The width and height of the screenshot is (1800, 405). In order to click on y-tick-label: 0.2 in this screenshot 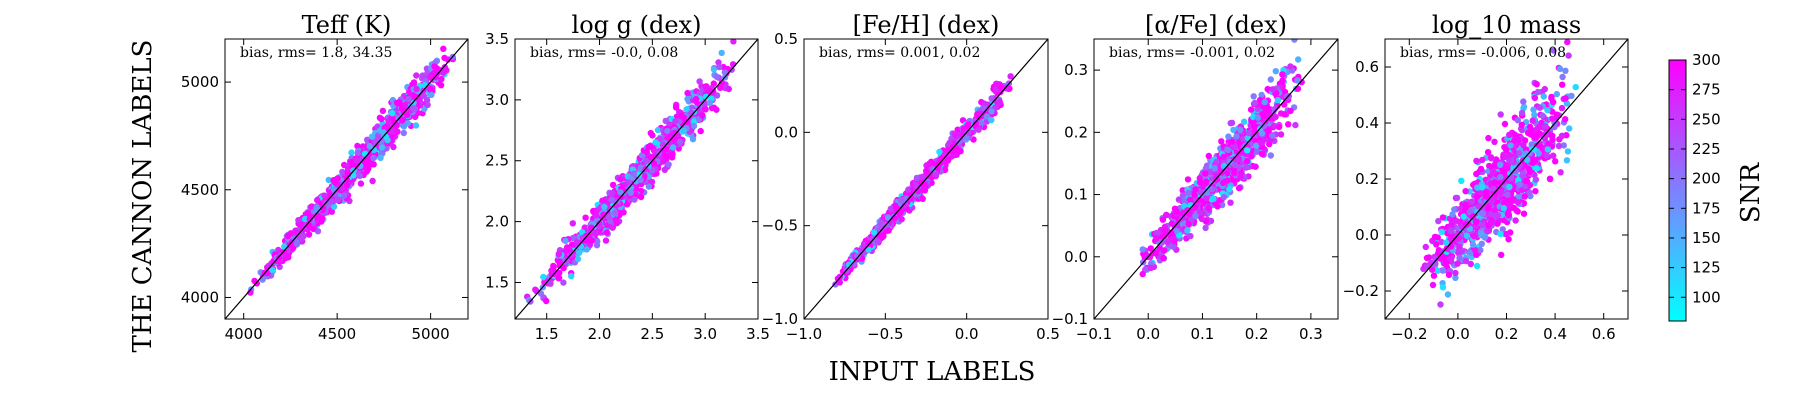, I will do `click(1367, 179)`.